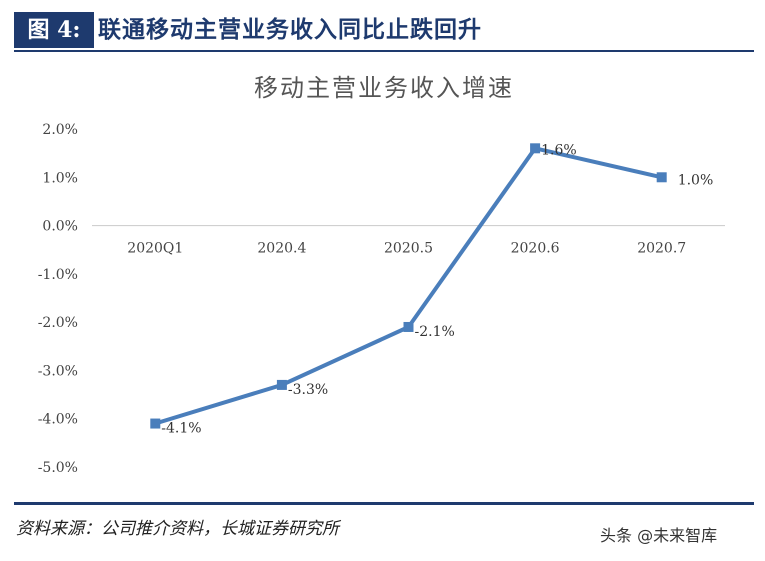  What do you see at coordinates (58, 420) in the screenshot?
I see `y-tick-label: -4.0%` at bounding box center [58, 420].